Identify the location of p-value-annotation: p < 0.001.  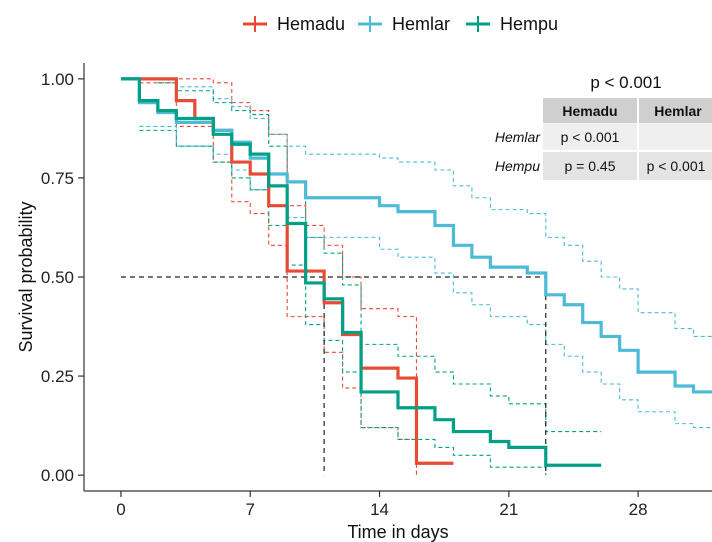
(625, 82).